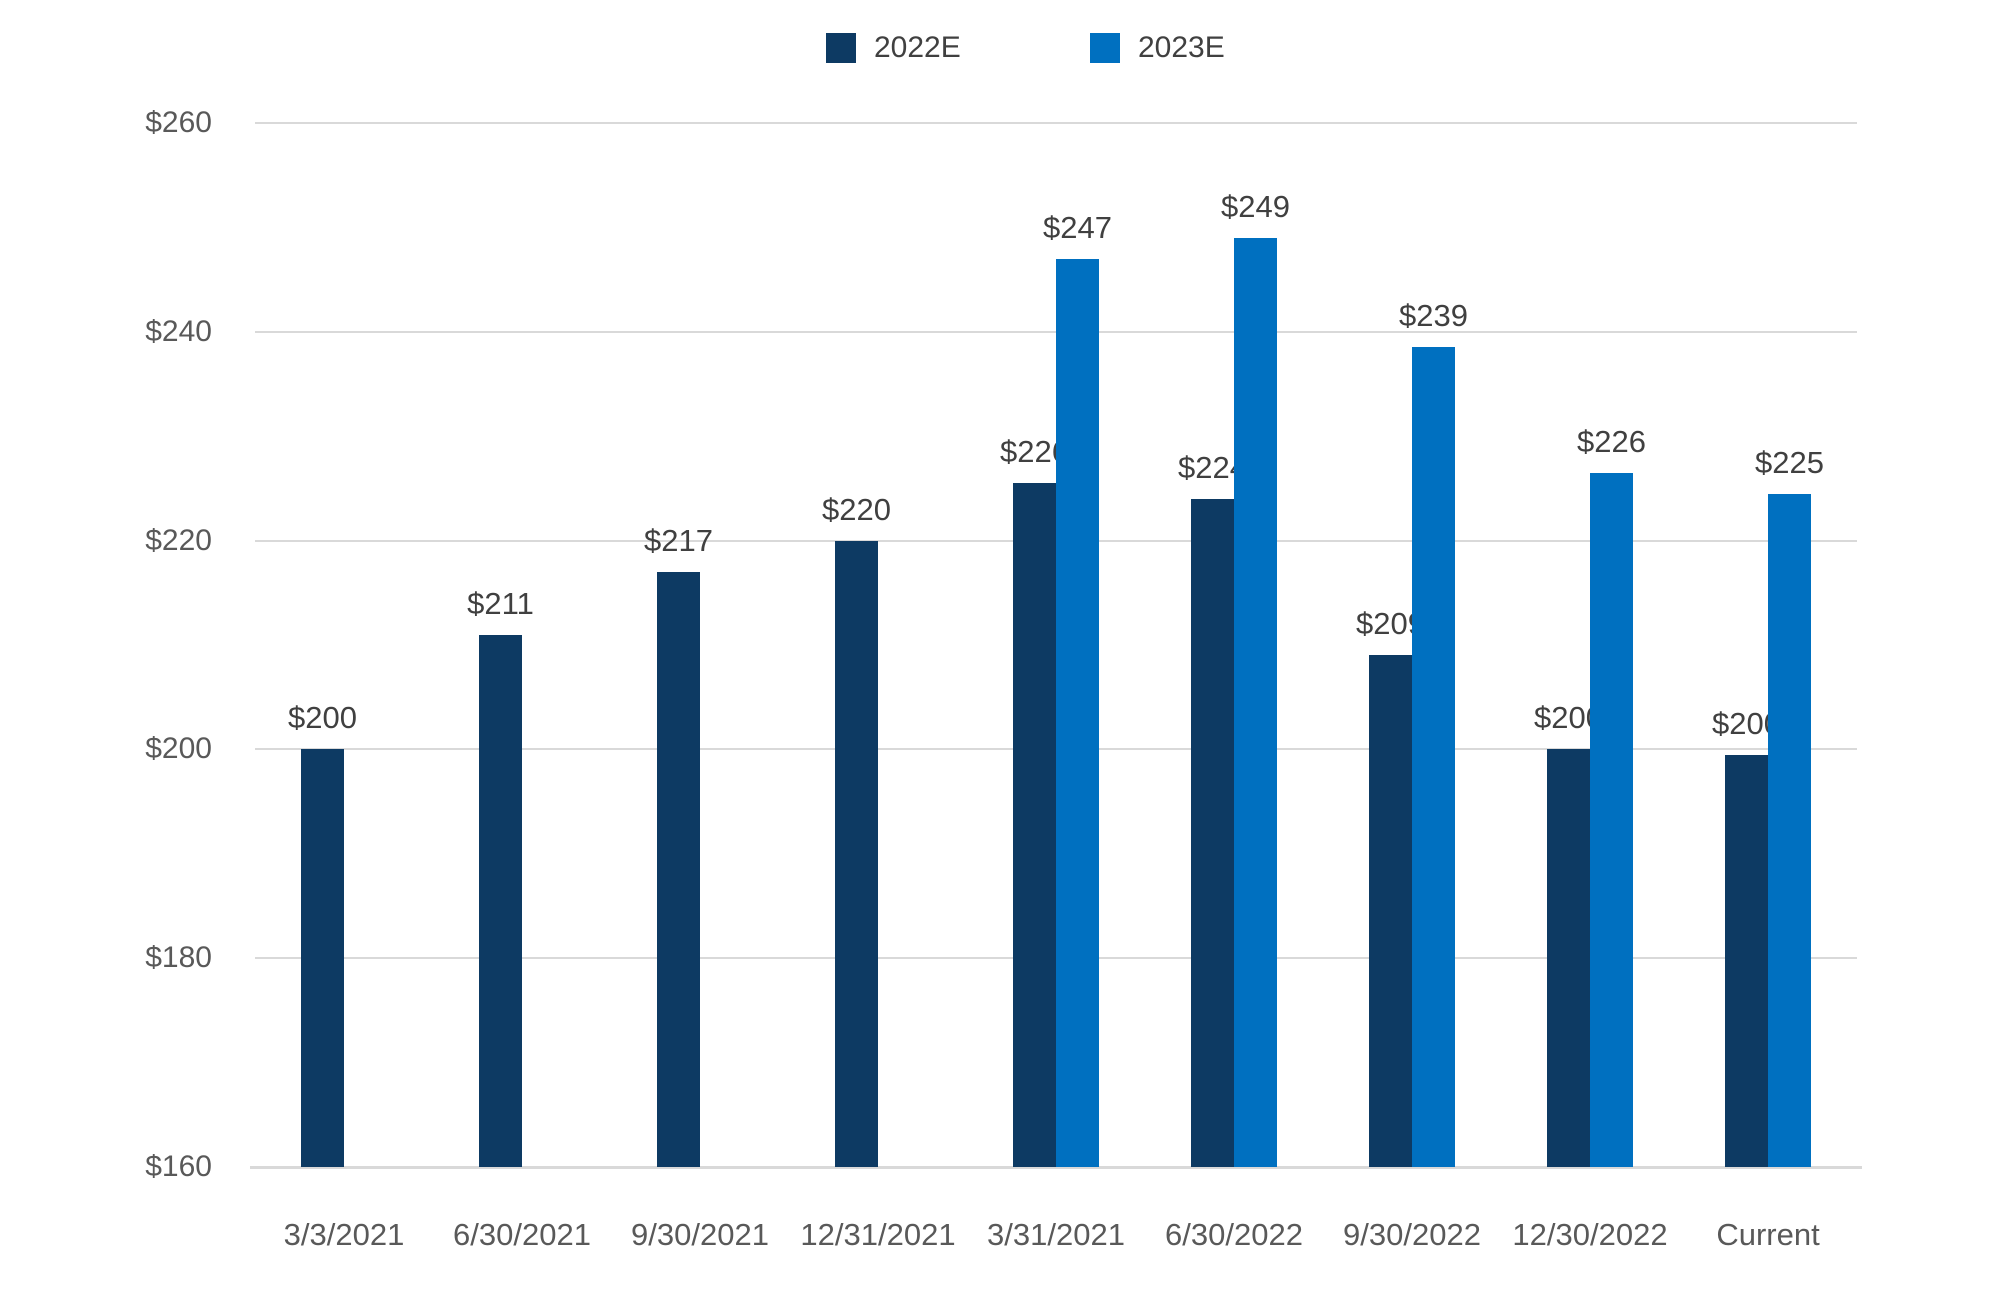 This screenshot has height=1310, width=2000. Describe the element at coordinates (1056, 1167) in the screenshot. I see `x-axis-line` at that location.